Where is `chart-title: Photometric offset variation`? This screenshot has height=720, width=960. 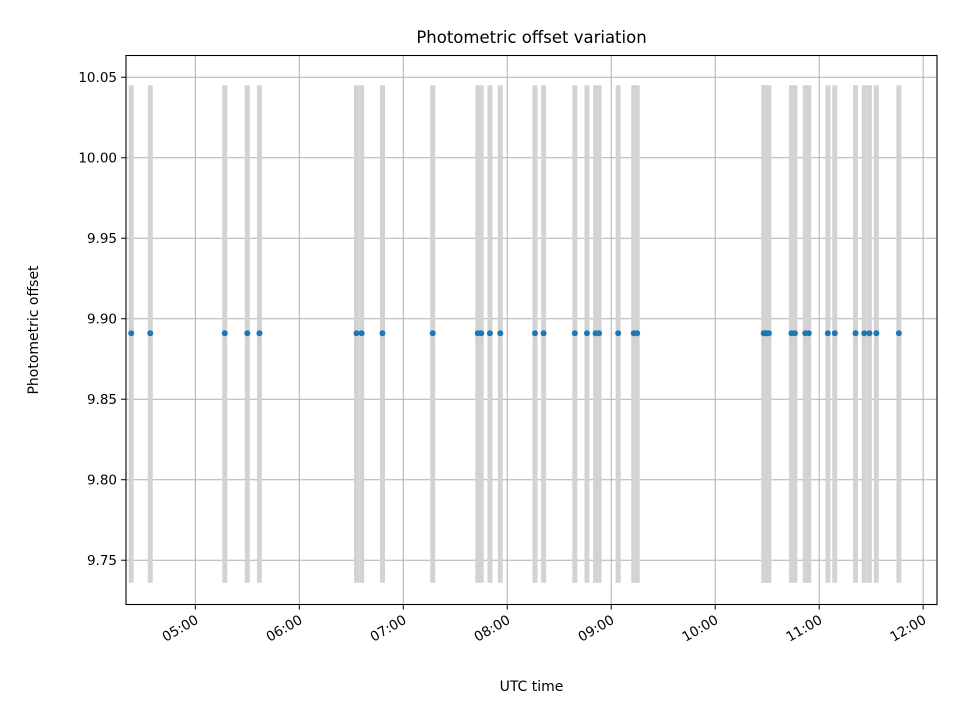 chart-title: Photometric offset variation is located at coordinates (531, 37).